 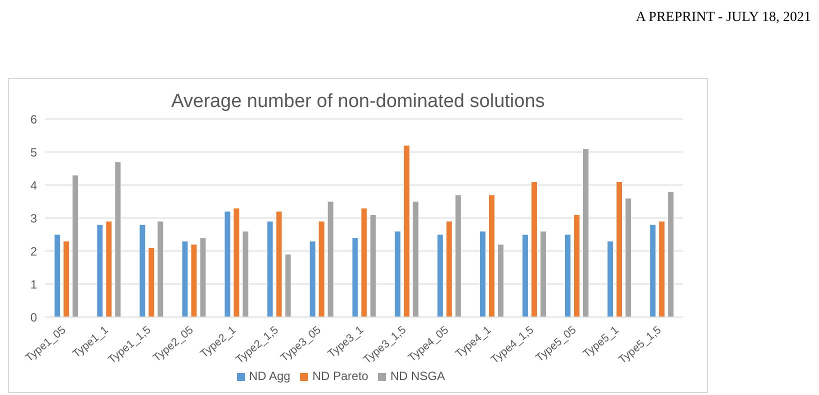 What do you see at coordinates (34, 152) in the screenshot?
I see `y-tick-label: 5` at bounding box center [34, 152].